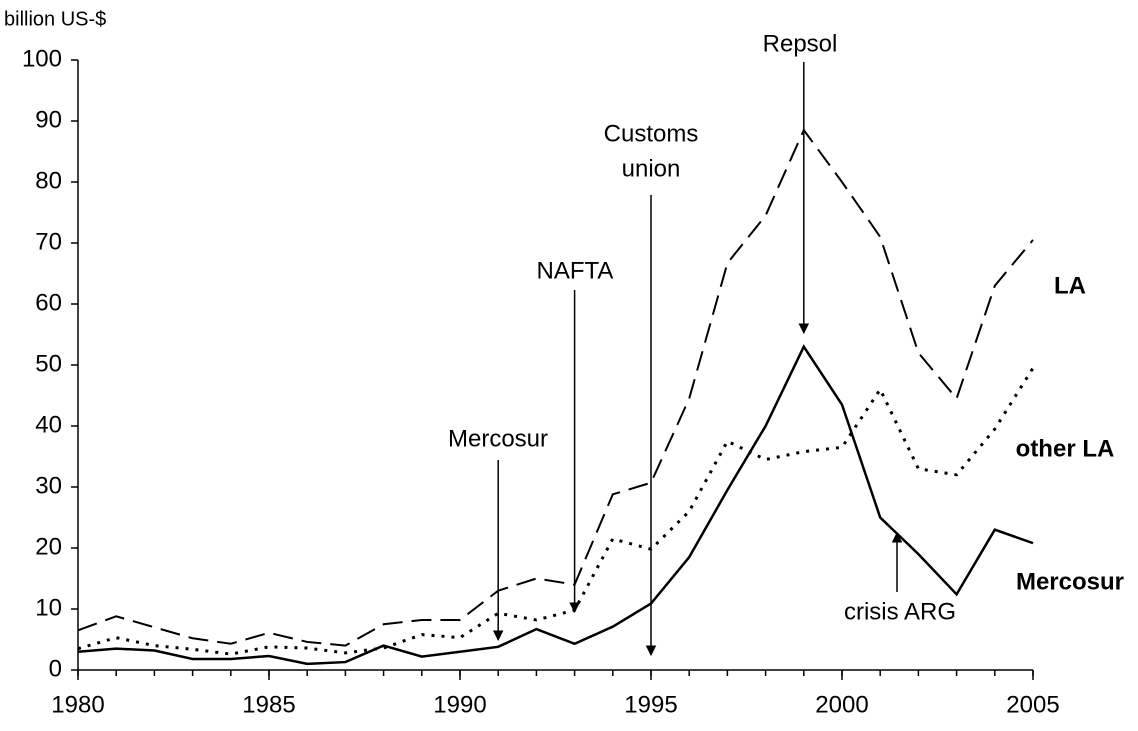  What do you see at coordinates (48, 180) in the screenshot?
I see `y-tick-label: 80` at bounding box center [48, 180].